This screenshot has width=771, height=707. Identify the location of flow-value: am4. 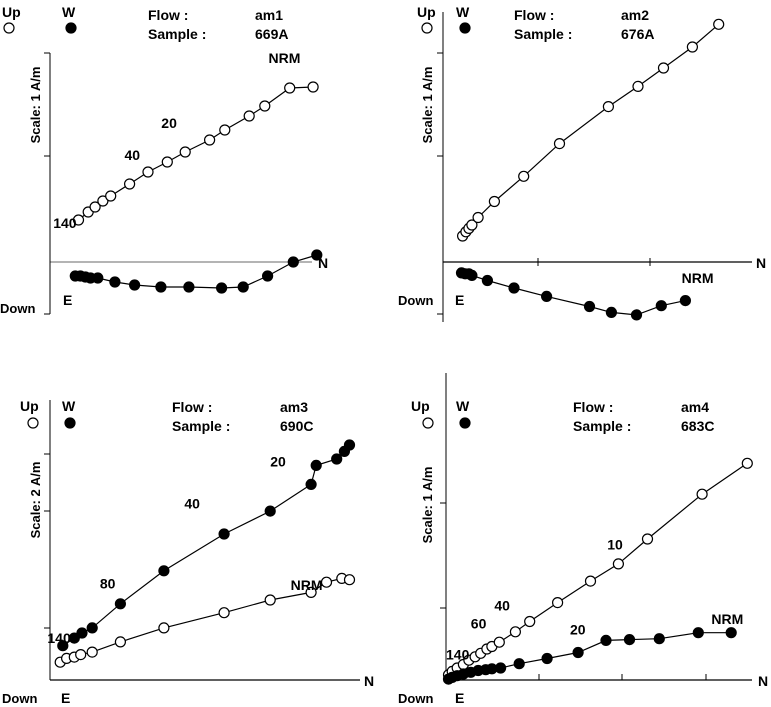
(695, 407).